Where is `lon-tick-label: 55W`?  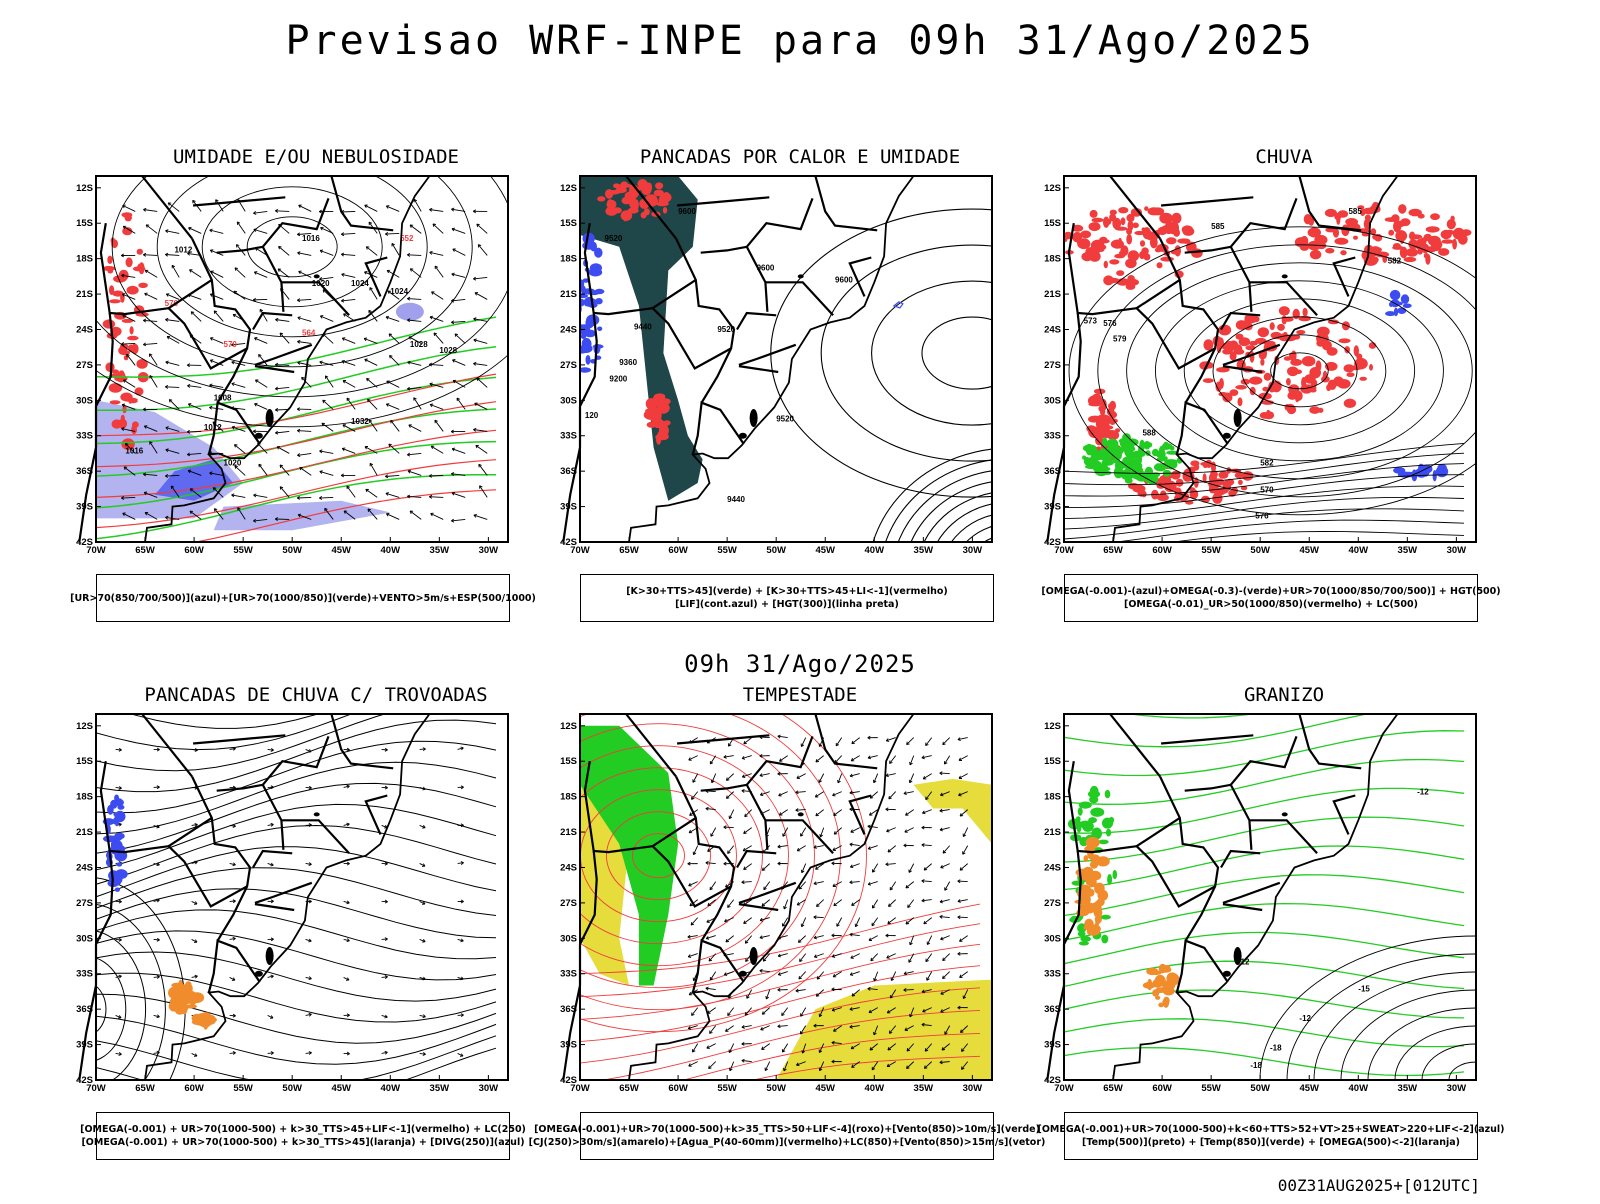
lon-tick-label: 55W is located at coordinates (243, 1088).